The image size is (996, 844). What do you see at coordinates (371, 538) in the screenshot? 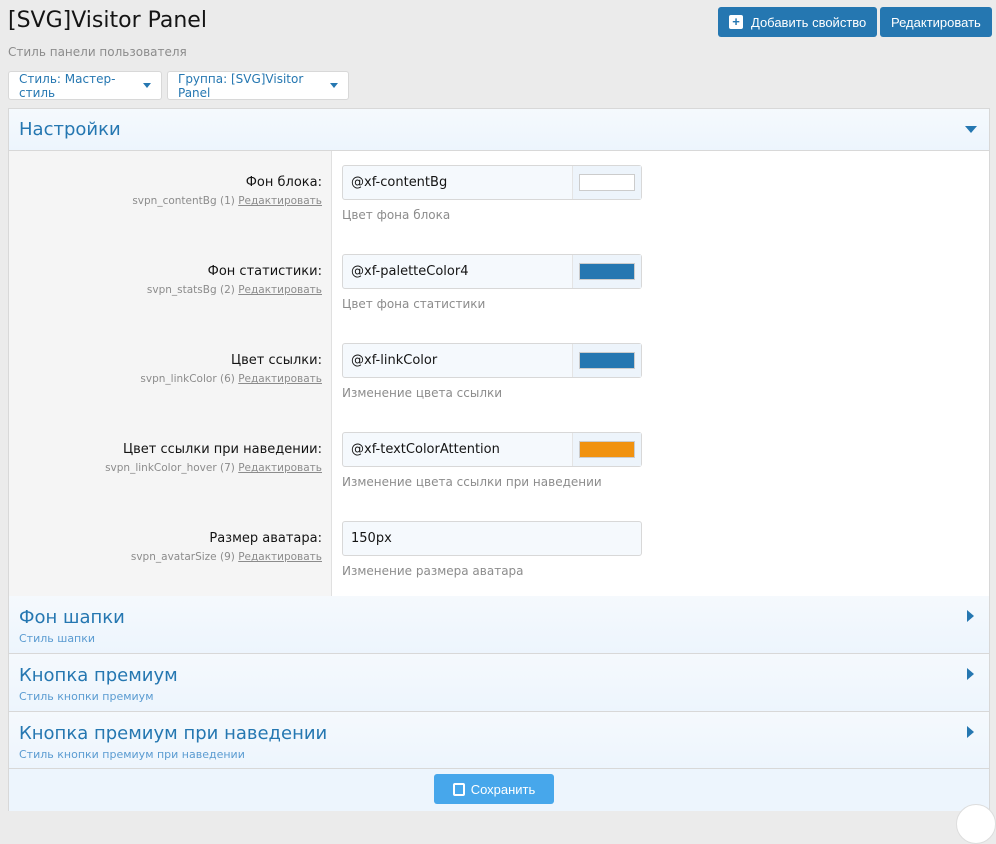
I see `input-value: 150px` at bounding box center [371, 538].